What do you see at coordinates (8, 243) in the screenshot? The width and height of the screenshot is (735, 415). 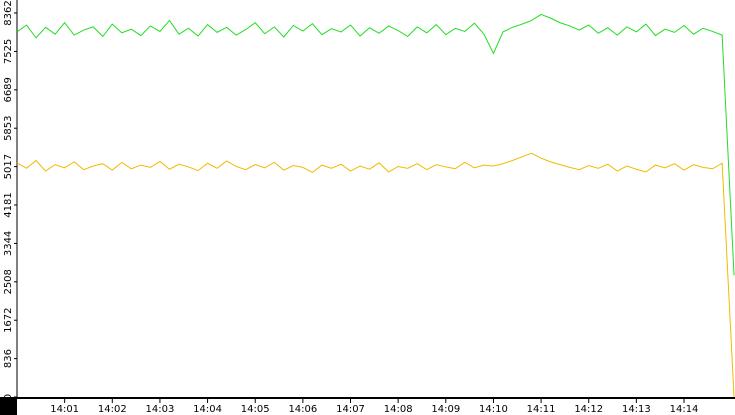 I see `y-tick-label: 3344` at bounding box center [8, 243].